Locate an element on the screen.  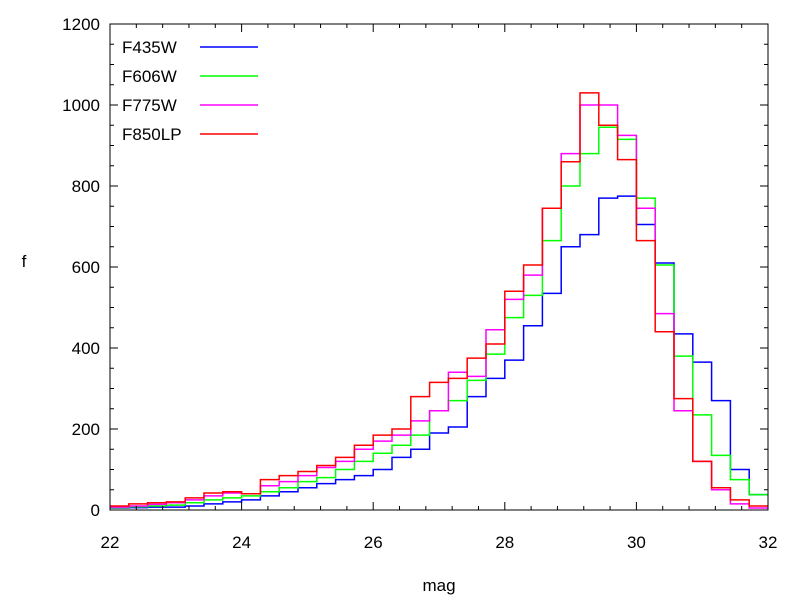
legend: F435W F606W F775W F850LP is located at coordinates (190, 91).